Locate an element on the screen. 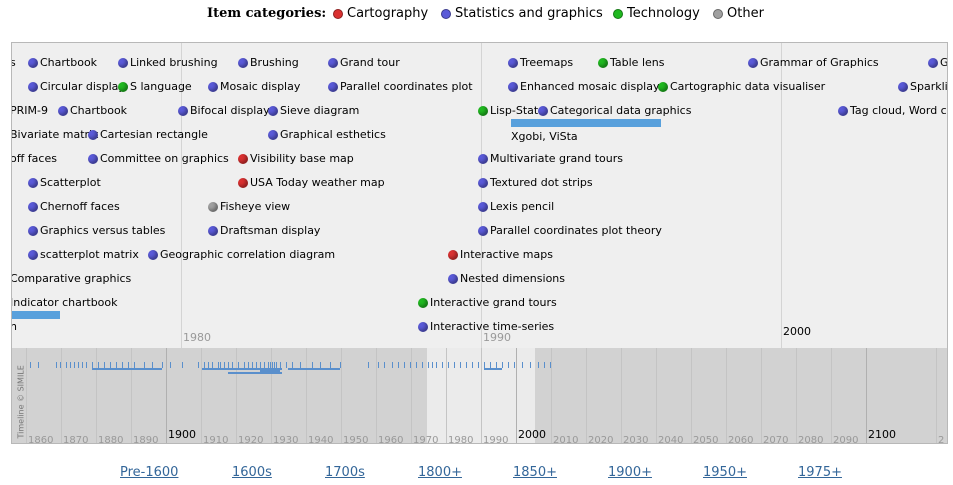 Image resolution: width=953 pixels, height=485 pixels. timeline-event: Categorical data graphics is located at coordinates (614, 111).